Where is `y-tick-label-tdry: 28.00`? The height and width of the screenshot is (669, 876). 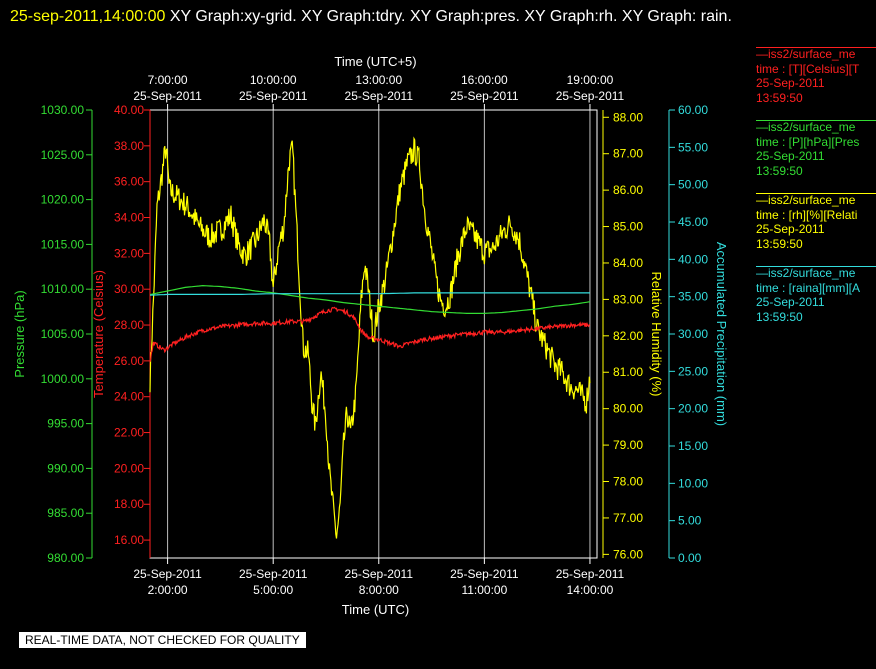
y-tick-label-tdry: 28.00 is located at coordinates (129, 325).